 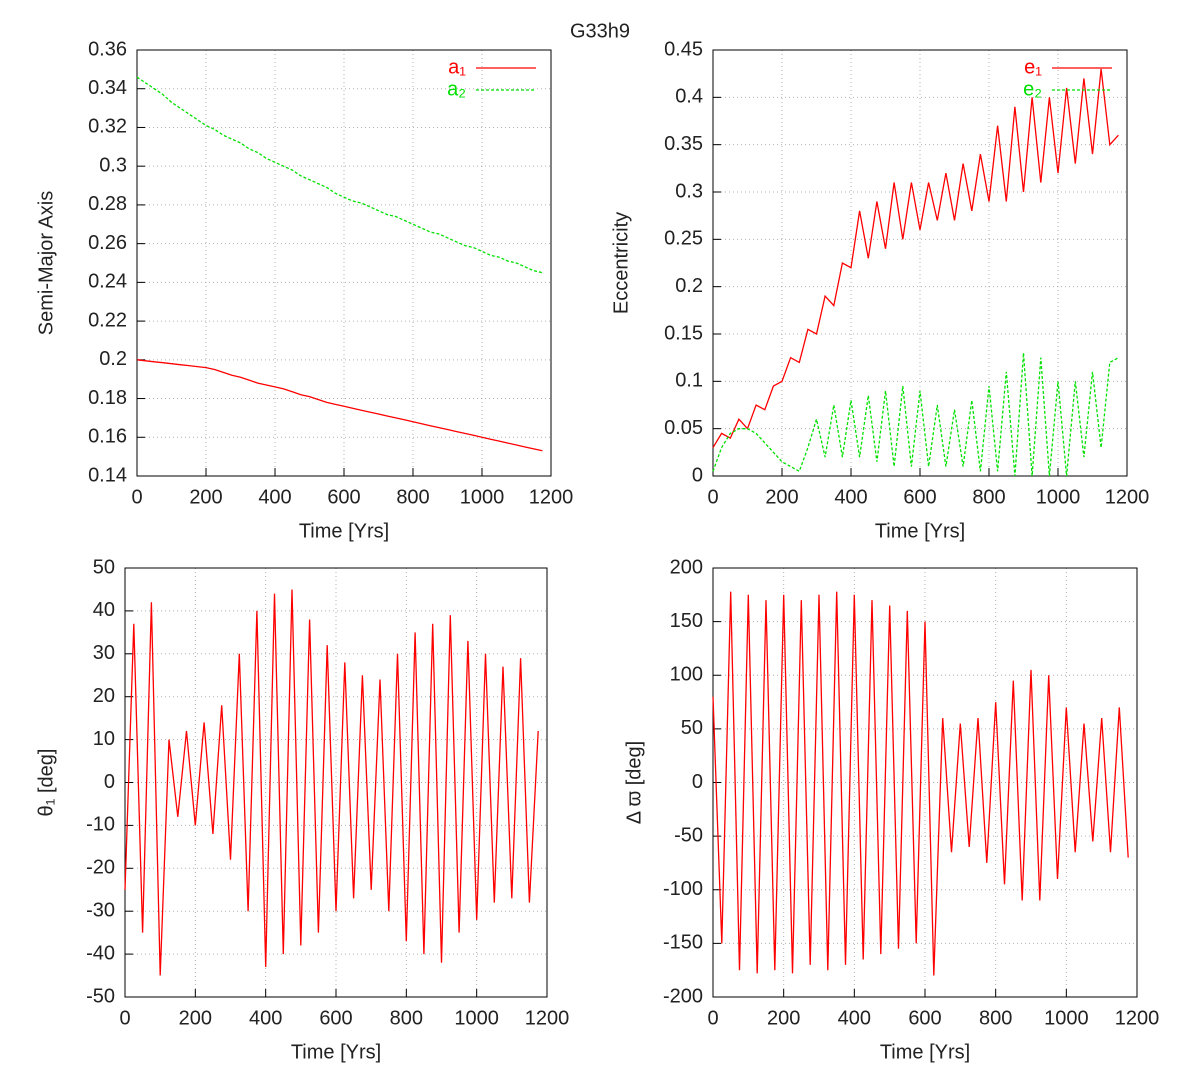 What do you see at coordinates (683, 889) in the screenshot?
I see `y-tick-label: -100` at bounding box center [683, 889].